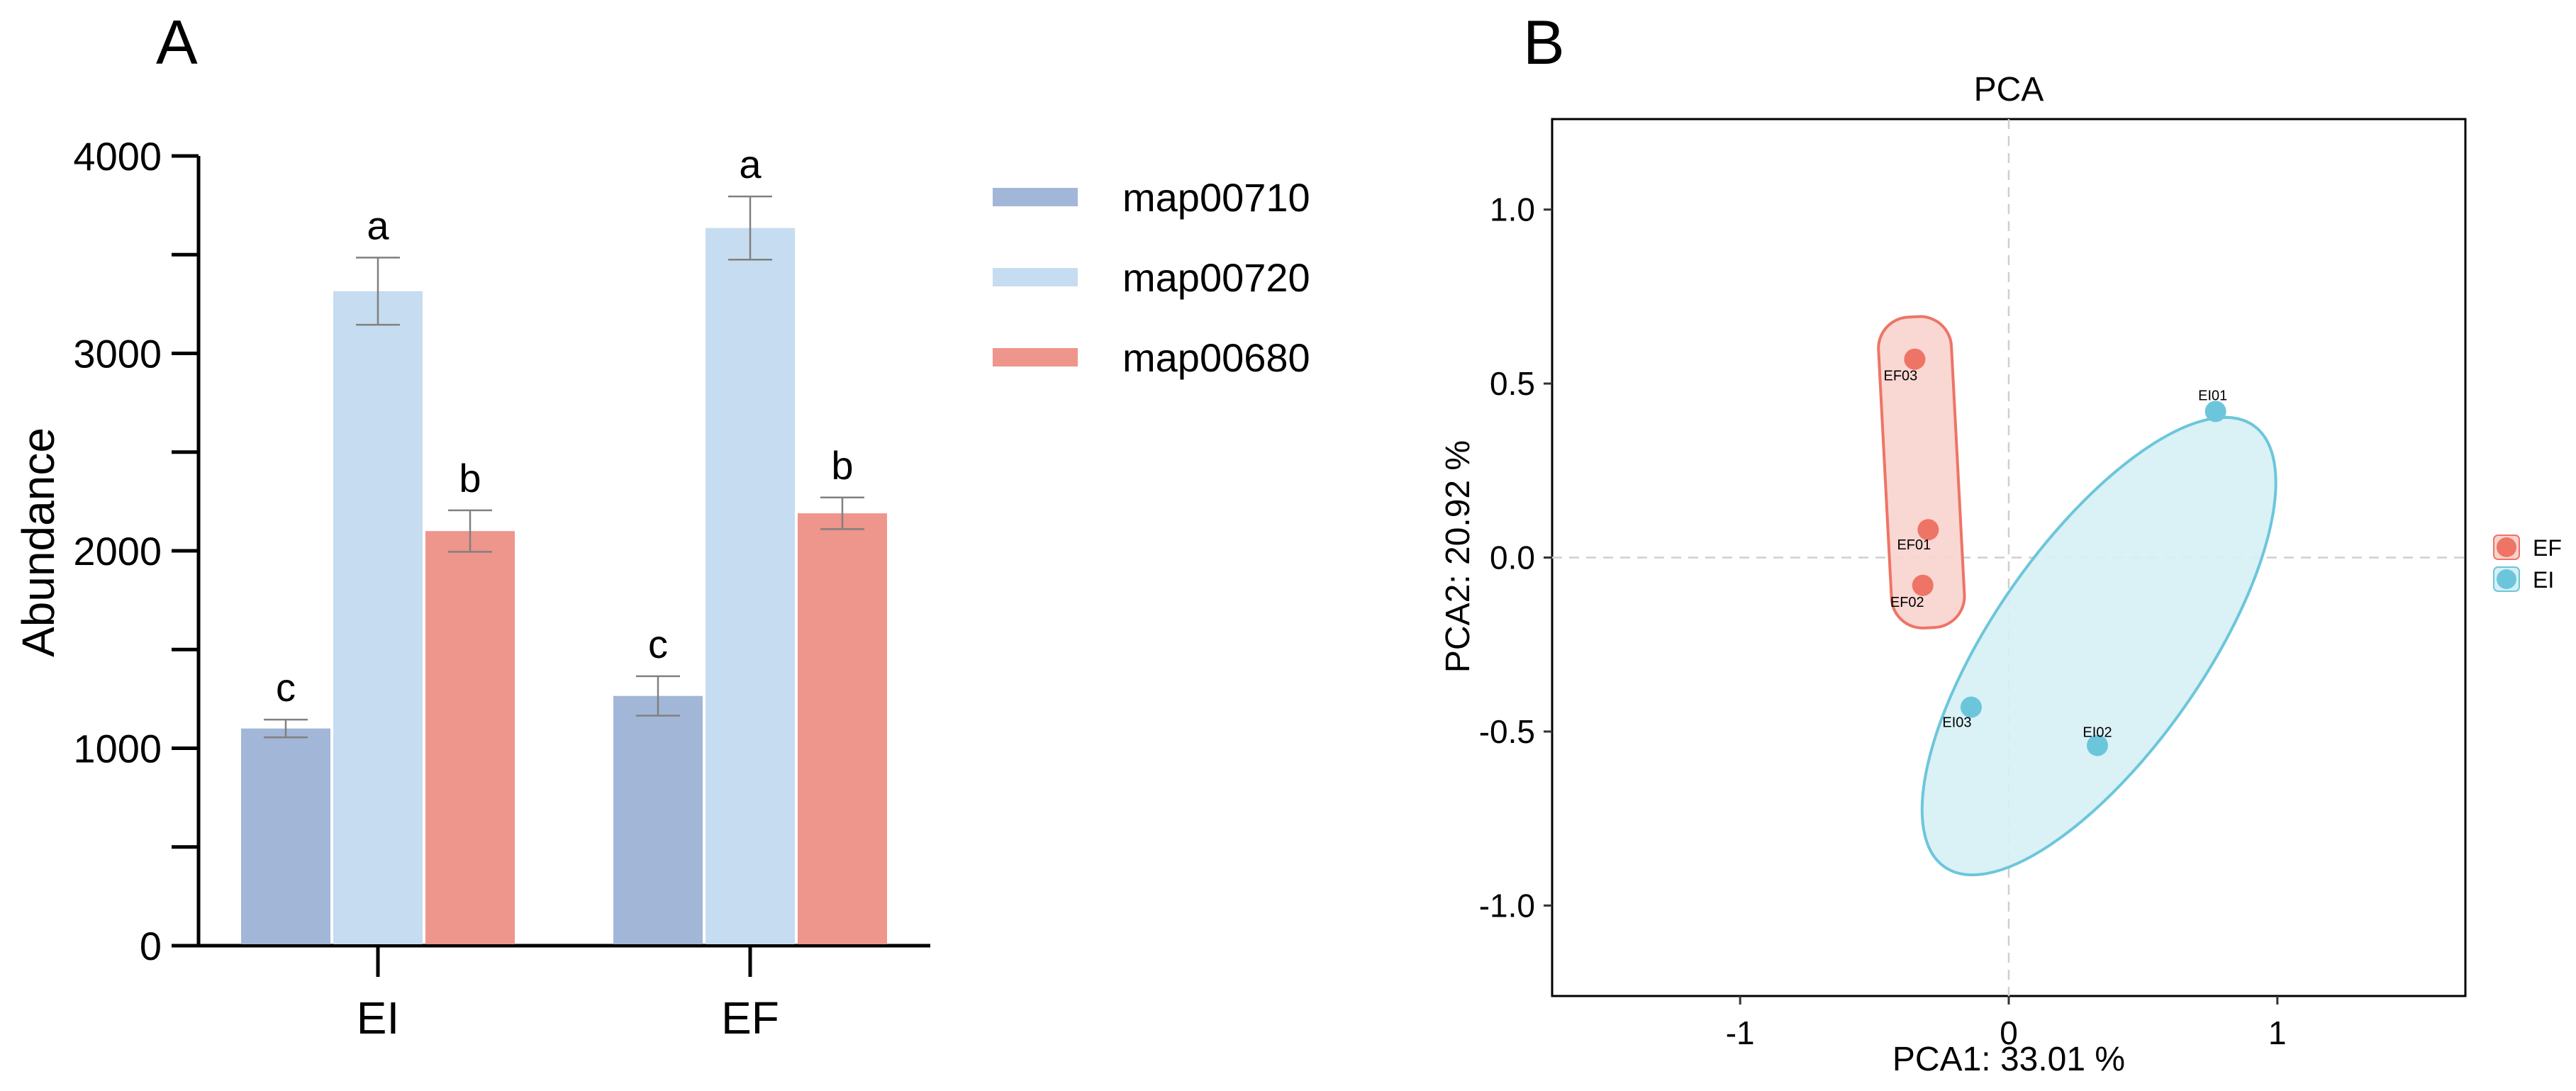 The height and width of the screenshot is (1091, 2576). Describe the element at coordinates (1512, 557) in the screenshot. I see `b-y-tick-label: 0.0` at that location.